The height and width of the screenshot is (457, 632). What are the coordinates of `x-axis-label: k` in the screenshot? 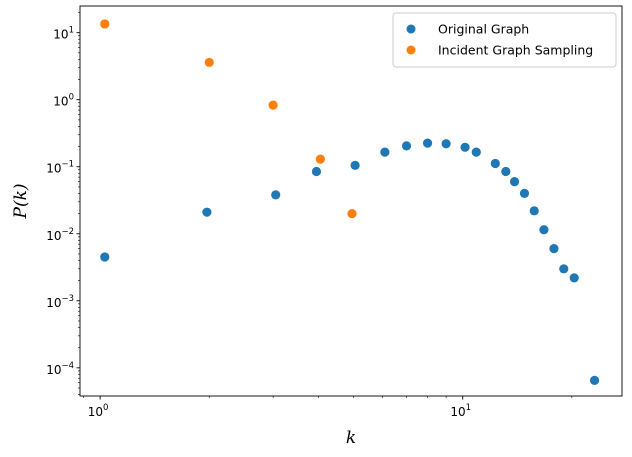 It's located at (351, 438).